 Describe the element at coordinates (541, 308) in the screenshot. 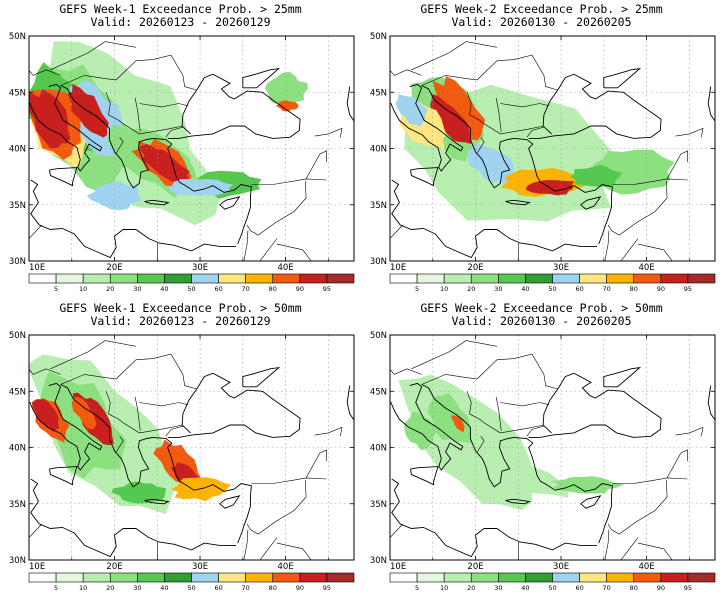

I see `panel-title: GEFS Week-2 Exceedance Prob. > 50mm` at that location.